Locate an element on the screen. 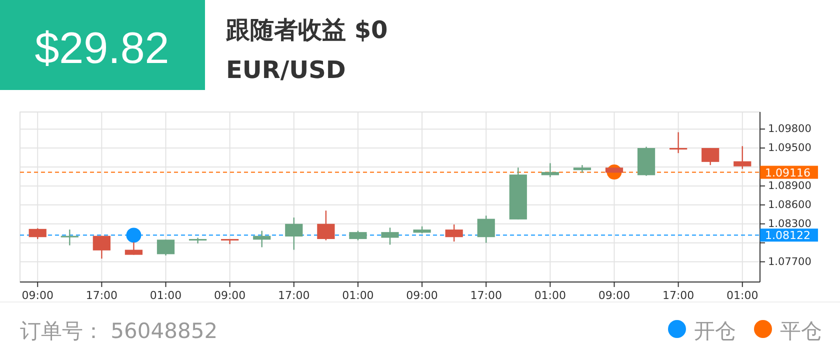  text: 跟随者收益 $0 is located at coordinates (306, 30).